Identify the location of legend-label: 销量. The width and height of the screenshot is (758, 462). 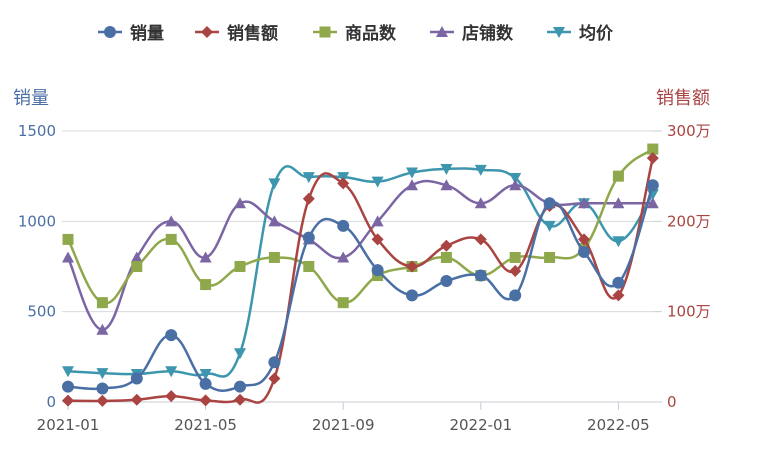
(147, 33).